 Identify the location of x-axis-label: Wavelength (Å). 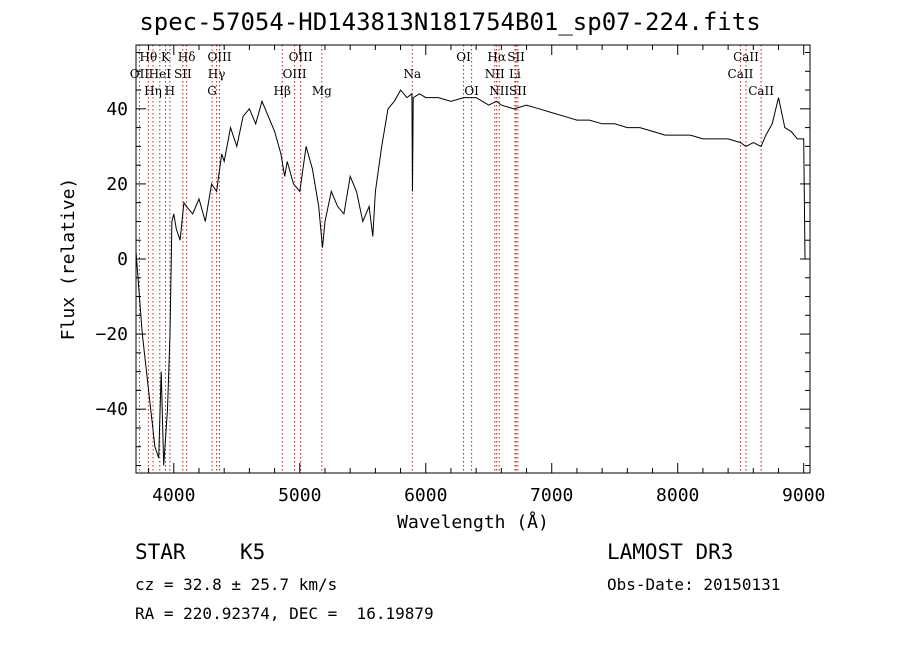
(473, 522).